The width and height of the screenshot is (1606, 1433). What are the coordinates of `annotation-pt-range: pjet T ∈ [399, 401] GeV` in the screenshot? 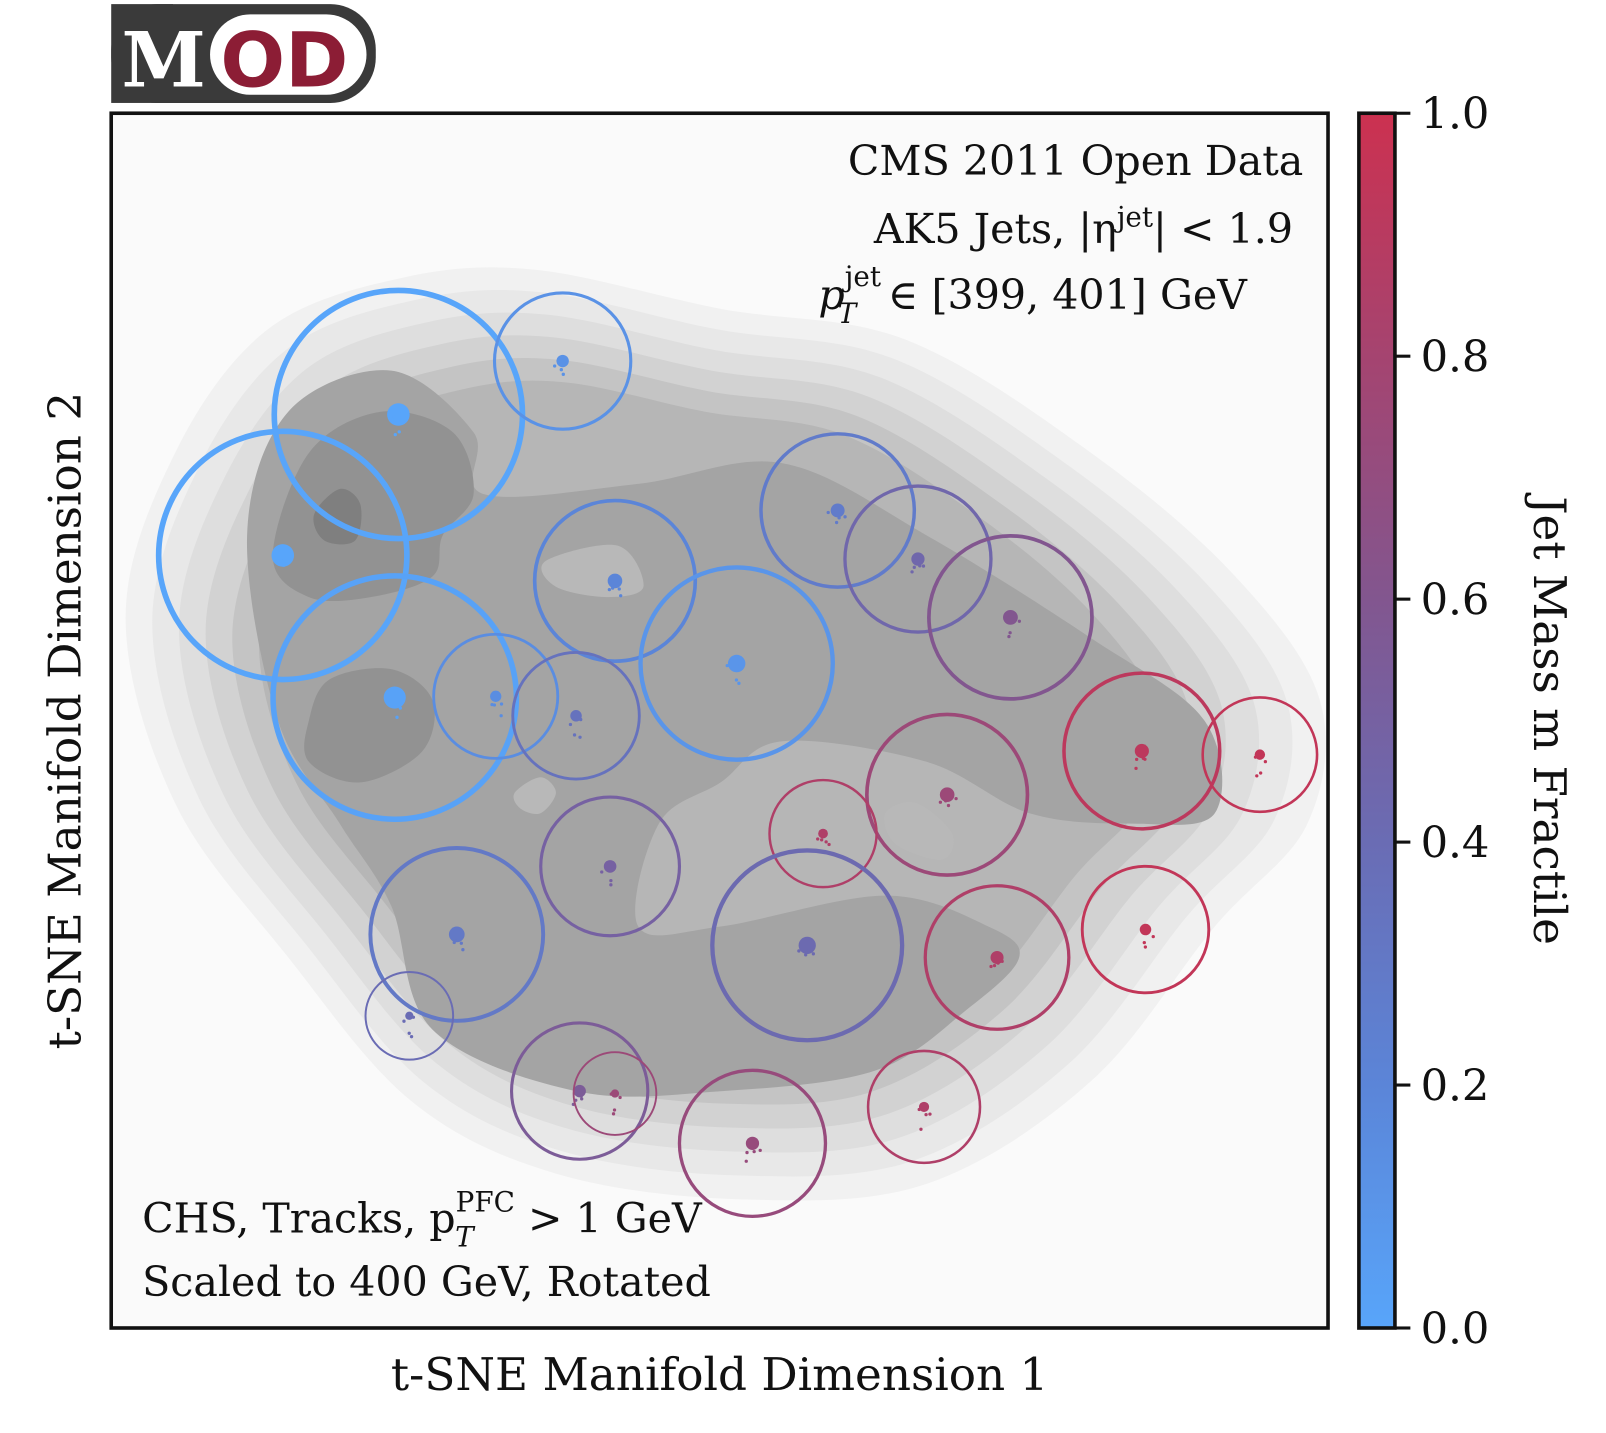 It's located at (1033, 295).